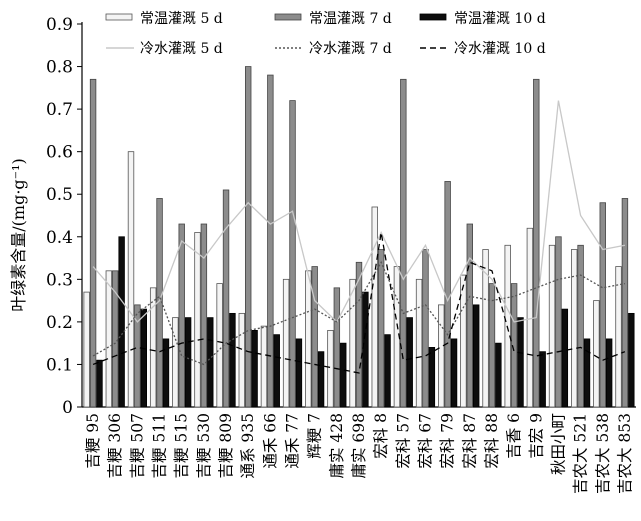  I want to click on legend-label: 常温灌溉 7 d, so click(350, 19).